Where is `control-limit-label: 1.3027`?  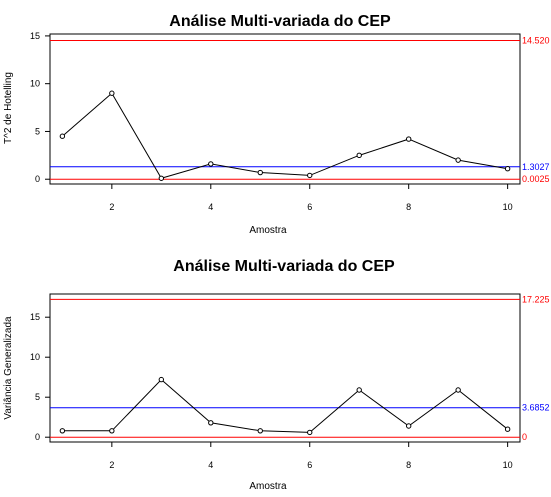 control-limit-label: 1.3027 is located at coordinates (536, 167).